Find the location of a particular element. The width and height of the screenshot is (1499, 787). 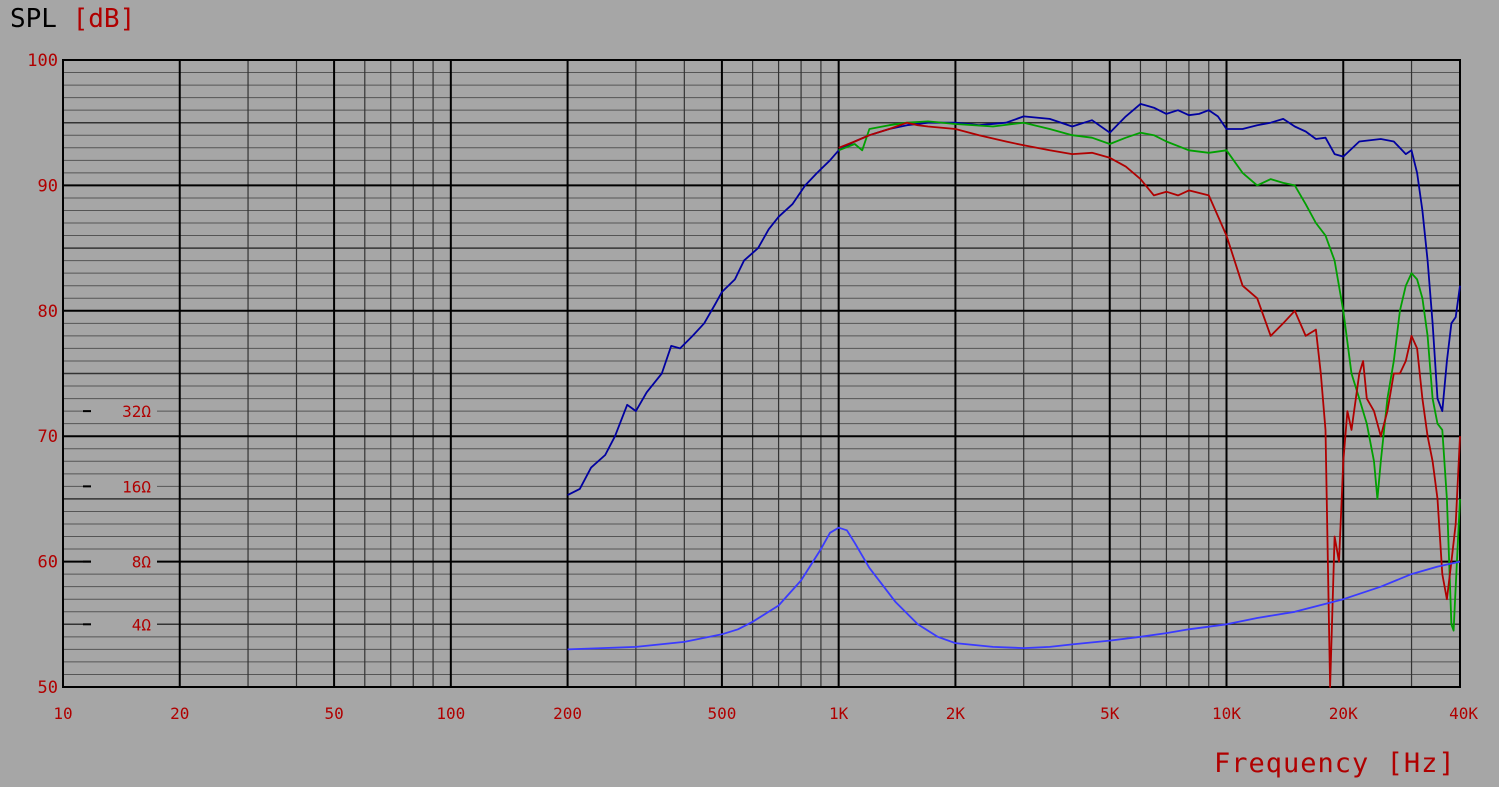

impedance-label: 16Ω is located at coordinates (136, 486).